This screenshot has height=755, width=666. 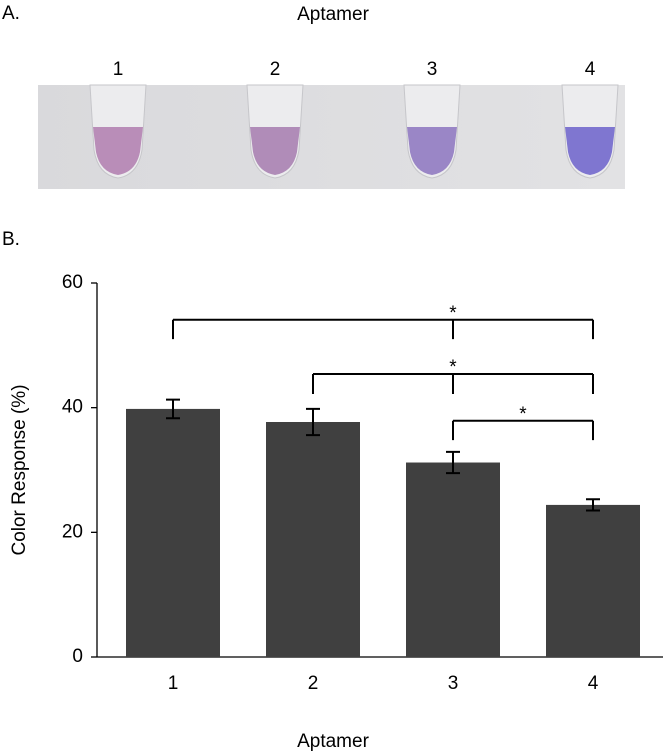 I want to click on tube-label: 2, so click(x=275, y=69).